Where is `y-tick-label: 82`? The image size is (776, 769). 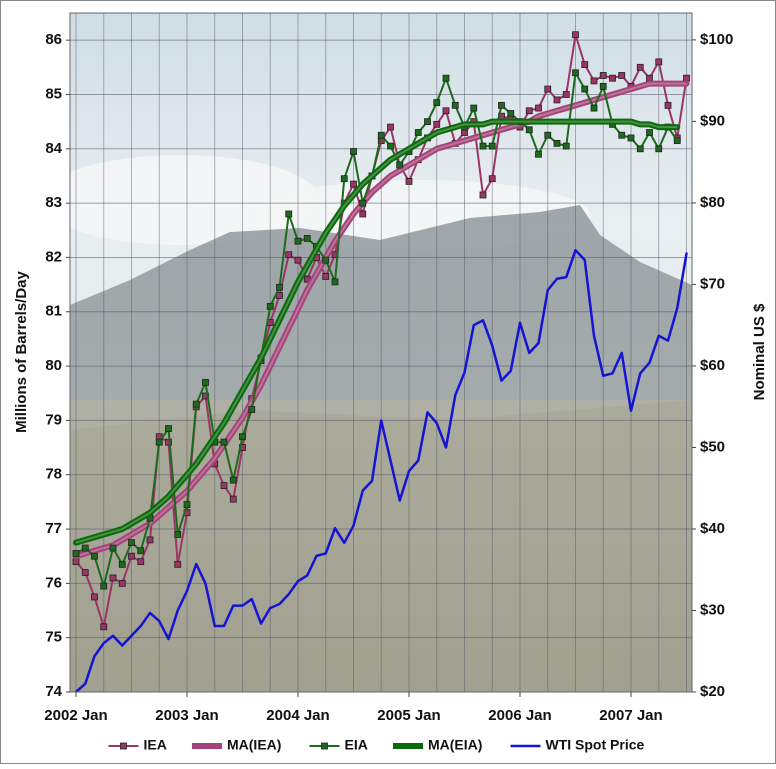
y-tick-label: 82 is located at coordinates (53, 256).